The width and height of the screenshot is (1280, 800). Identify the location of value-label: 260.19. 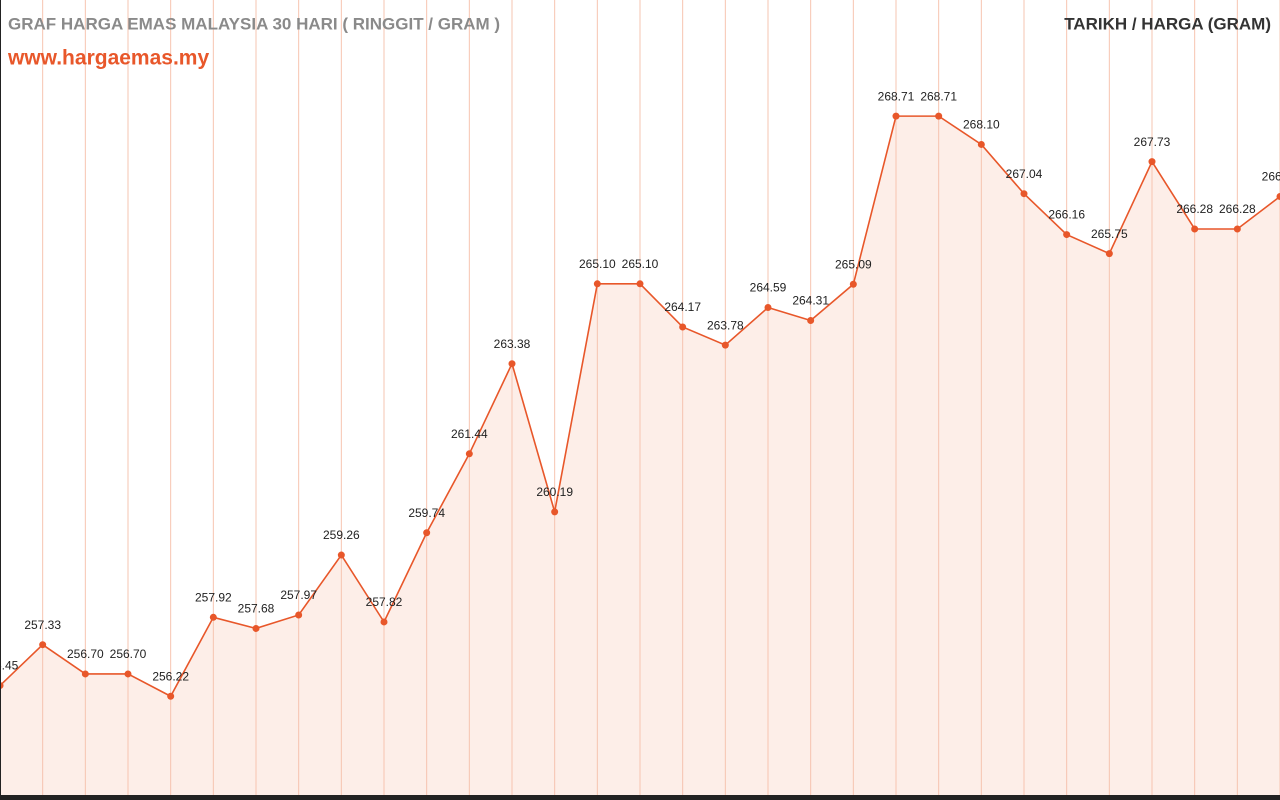
(554, 492).